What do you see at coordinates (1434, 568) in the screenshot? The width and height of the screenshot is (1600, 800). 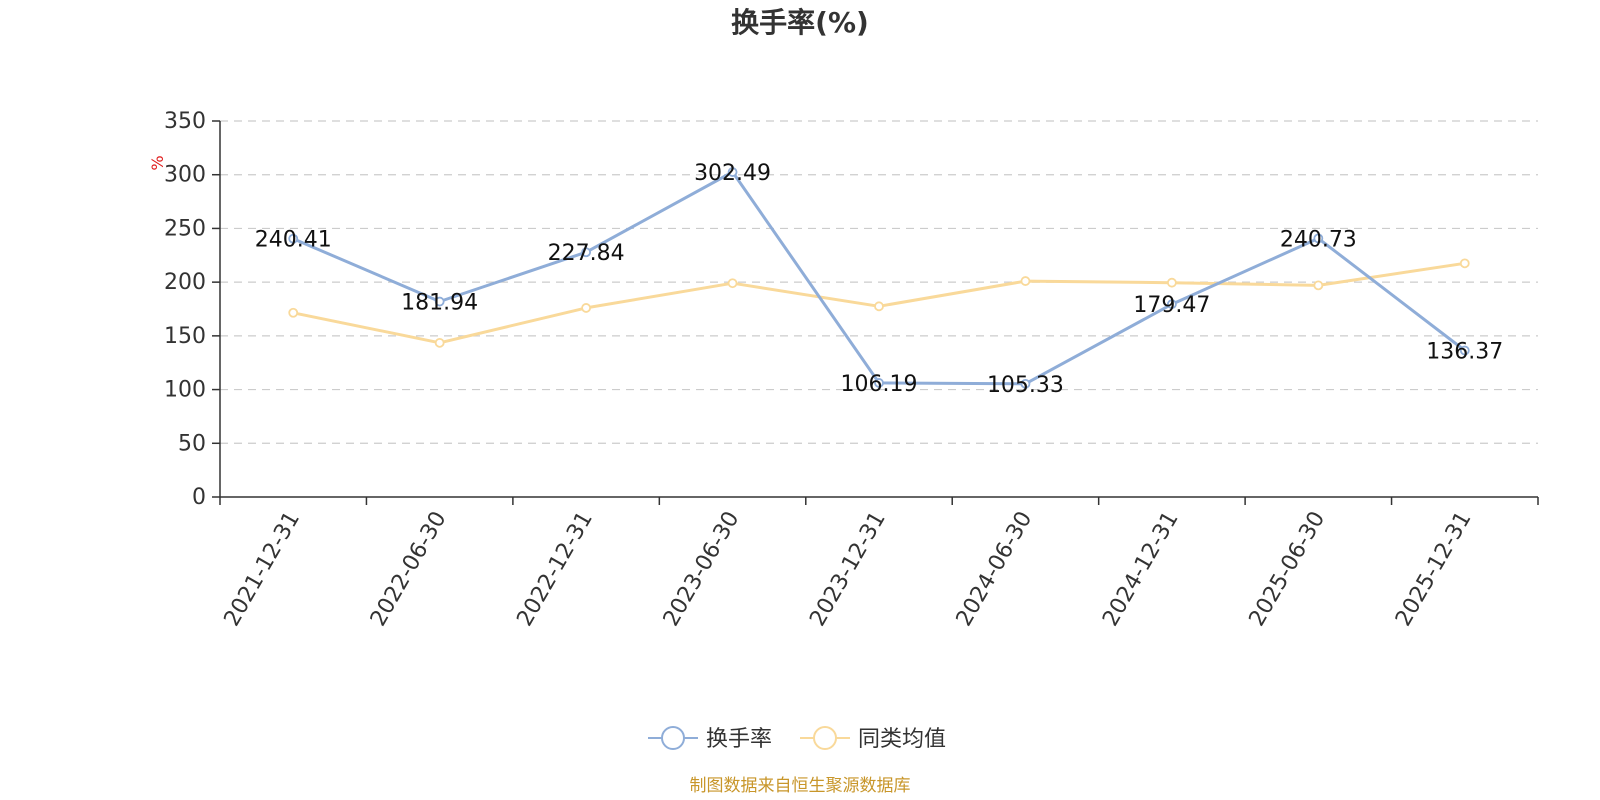 I see `x-tick-label: 2025-12-31` at bounding box center [1434, 568].